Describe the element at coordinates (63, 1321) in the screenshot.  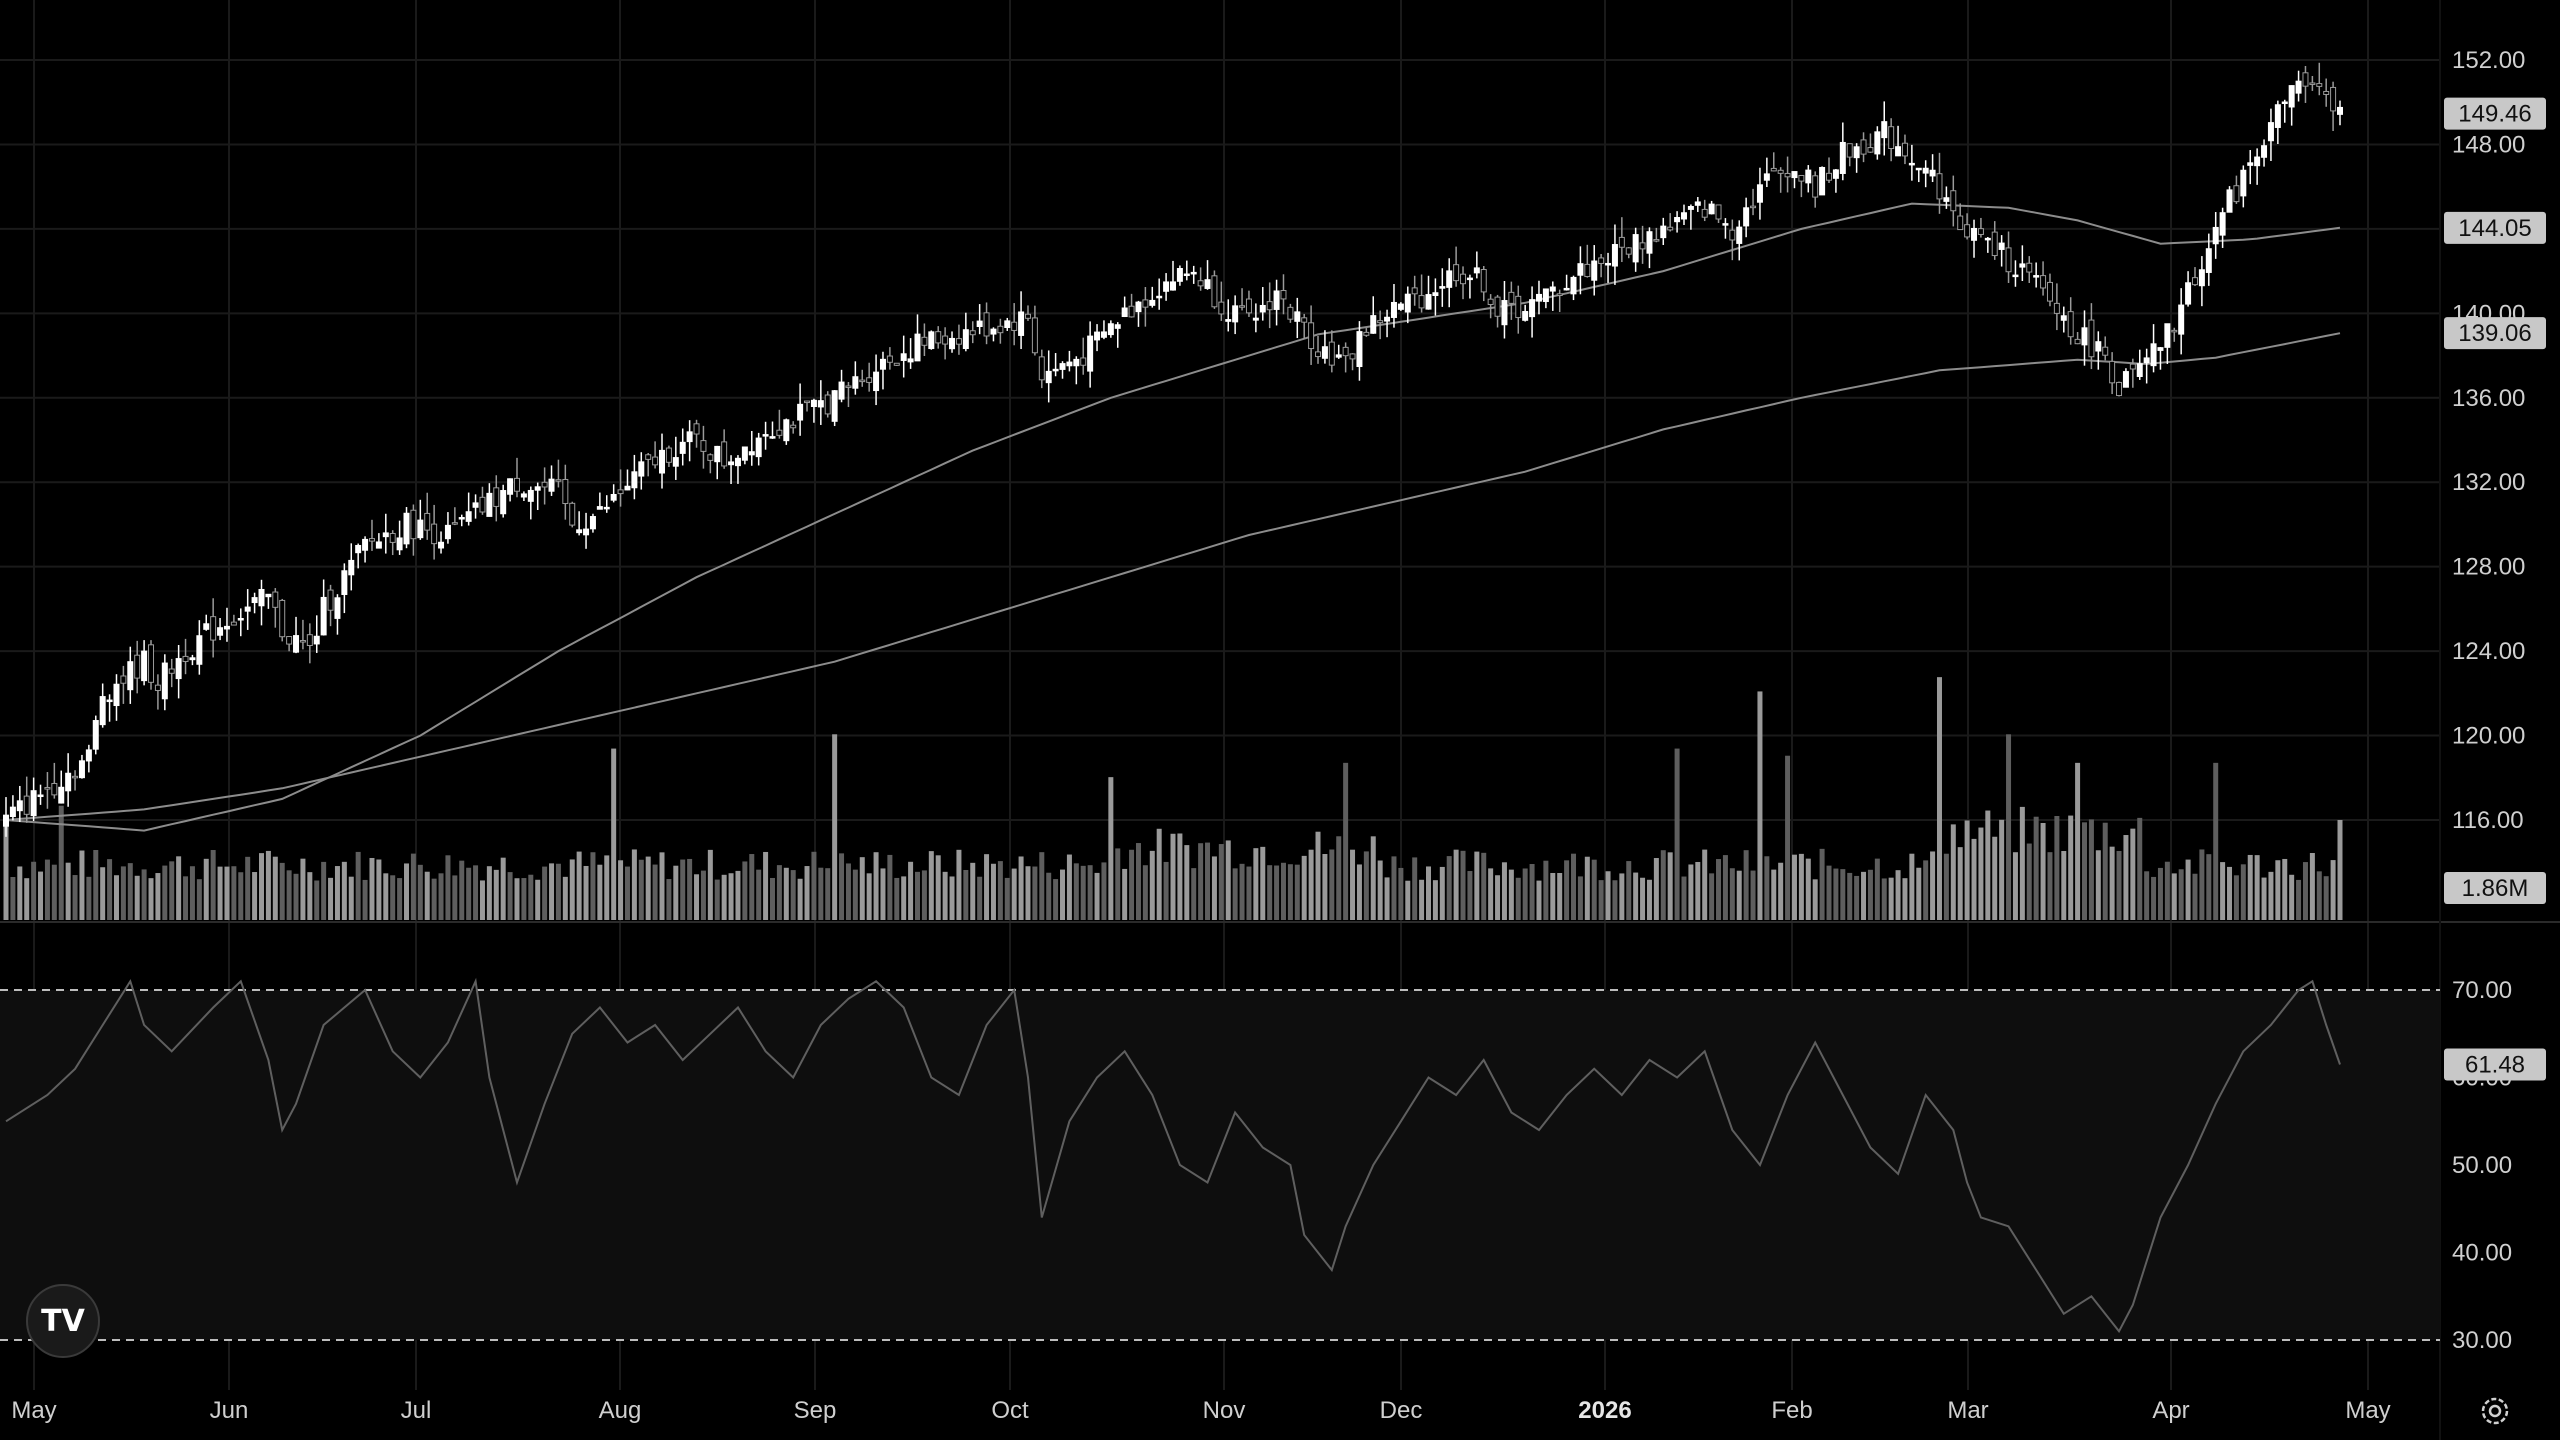
I see `tradingview-logo-icon: TV` at that location.